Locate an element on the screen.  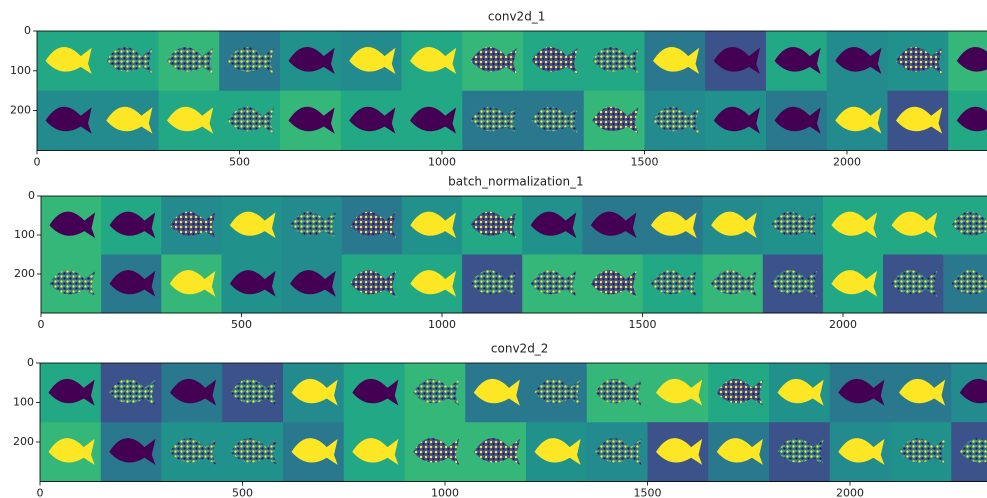
chart-title: batch_normalization_1 is located at coordinates (516, 182).